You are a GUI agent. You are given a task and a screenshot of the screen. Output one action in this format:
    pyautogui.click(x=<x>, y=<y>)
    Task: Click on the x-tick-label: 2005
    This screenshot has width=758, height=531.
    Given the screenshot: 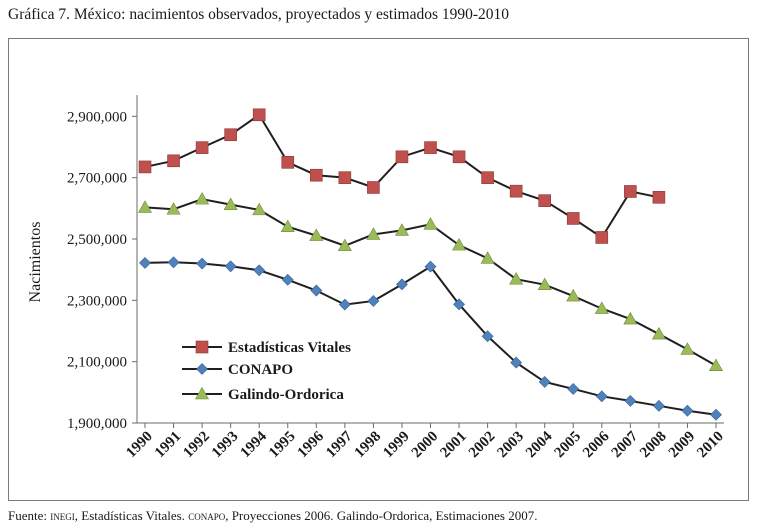 What is the action you would take?
    pyautogui.click(x=568, y=445)
    